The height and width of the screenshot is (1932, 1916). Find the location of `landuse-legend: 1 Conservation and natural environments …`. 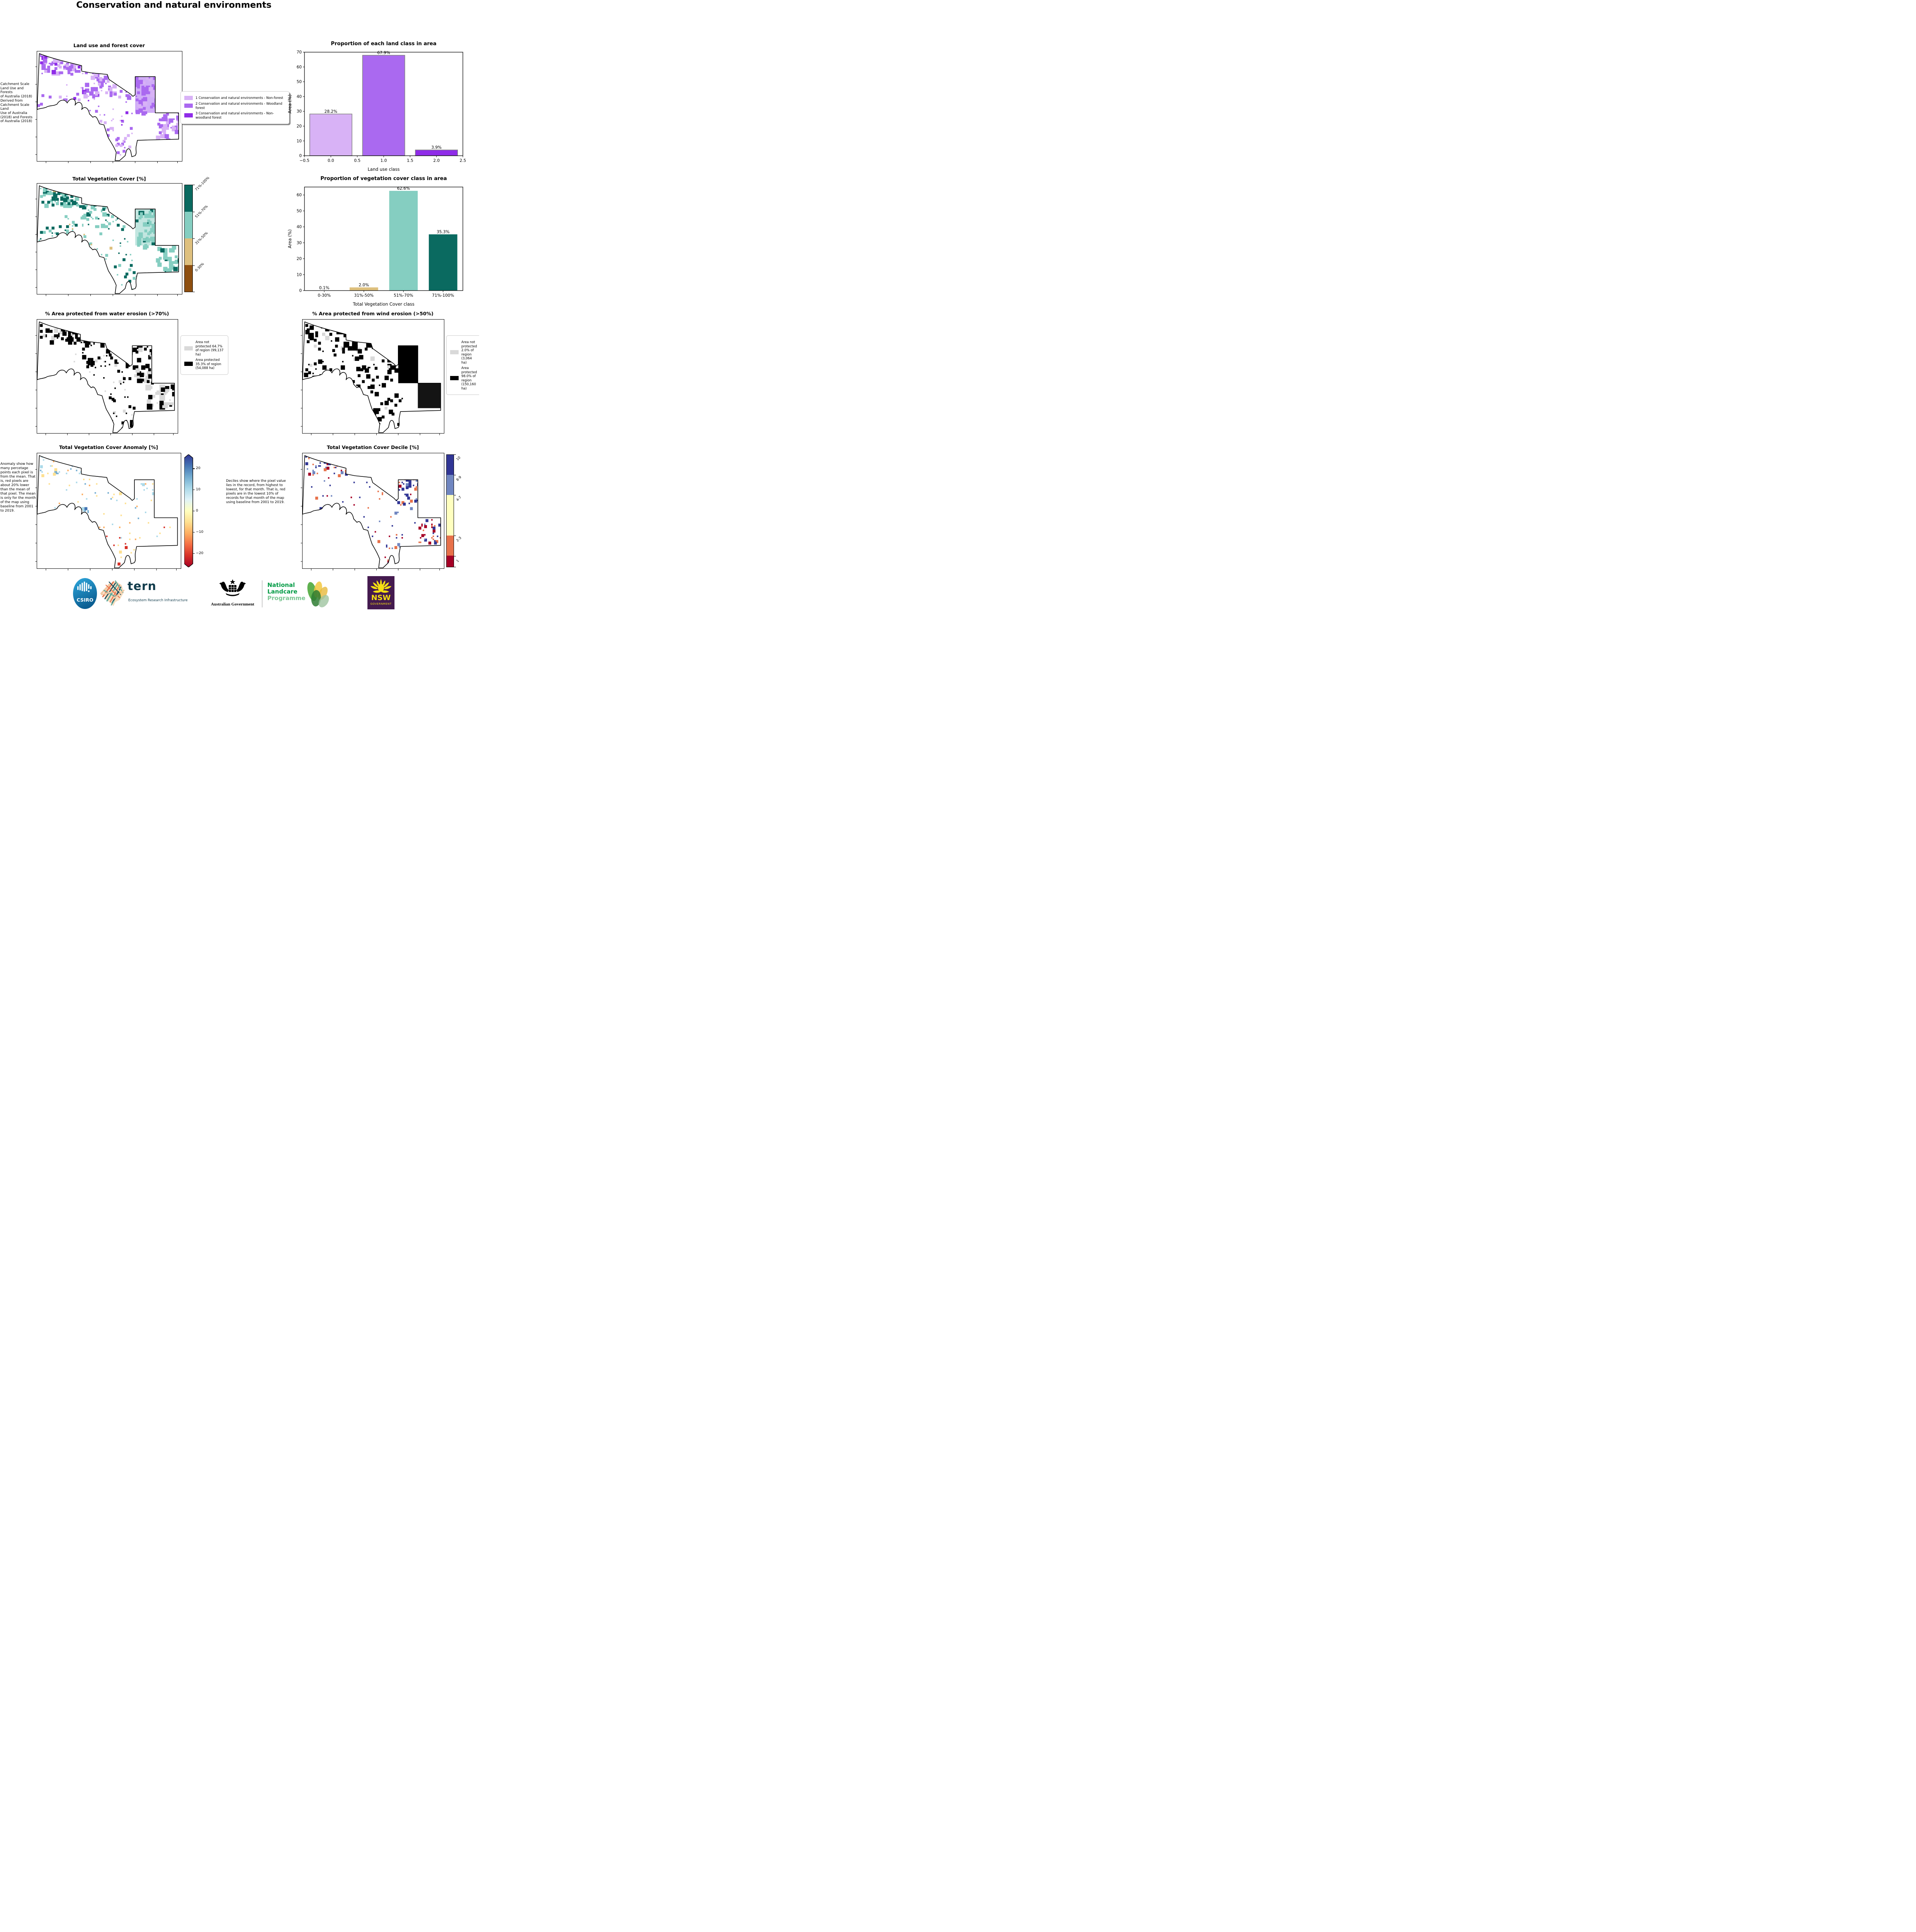

landuse-legend: 1 Conservation and natural environments … is located at coordinates (234, 108).